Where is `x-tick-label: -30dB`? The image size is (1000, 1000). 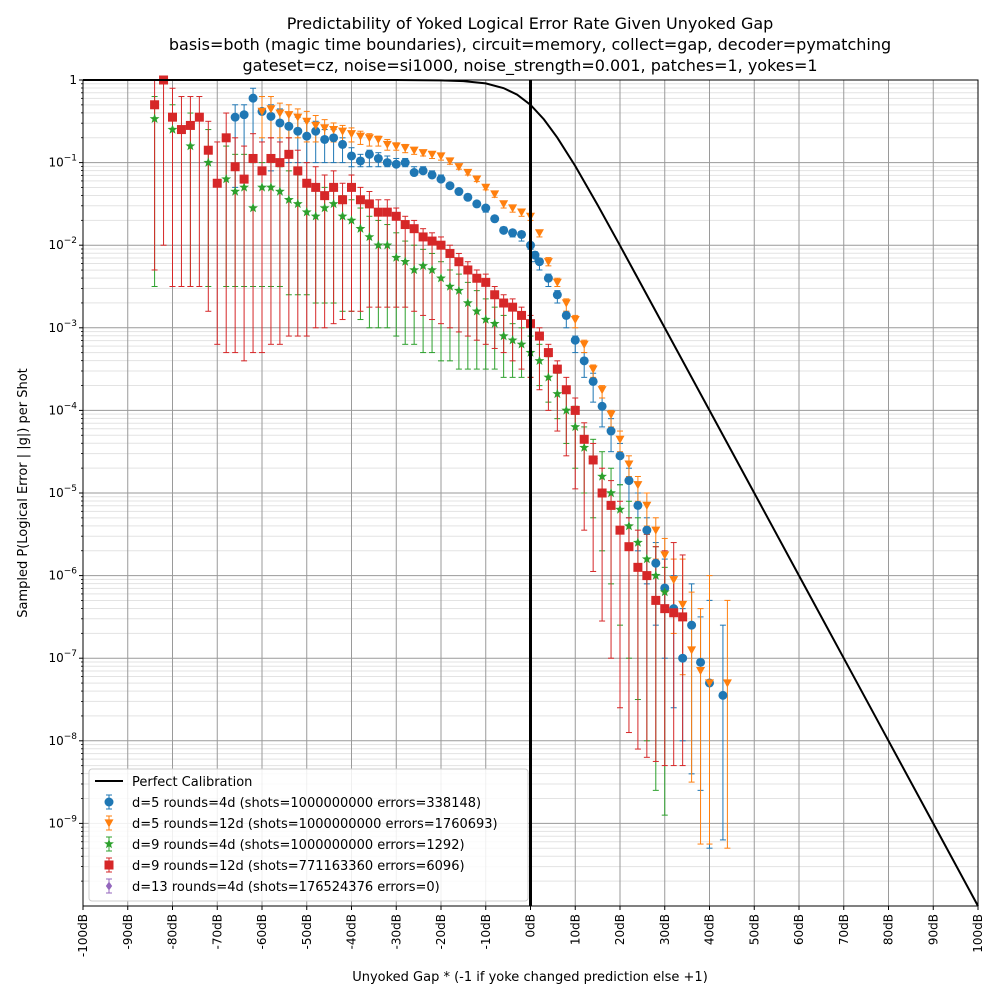
x-tick-label: -30dB is located at coordinates (396, 931).